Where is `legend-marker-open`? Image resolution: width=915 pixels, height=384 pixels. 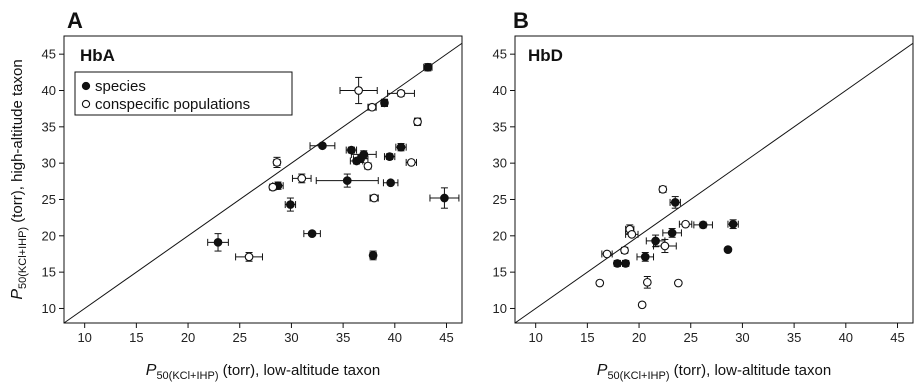
legend-marker-open is located at coordinates (86, 104).